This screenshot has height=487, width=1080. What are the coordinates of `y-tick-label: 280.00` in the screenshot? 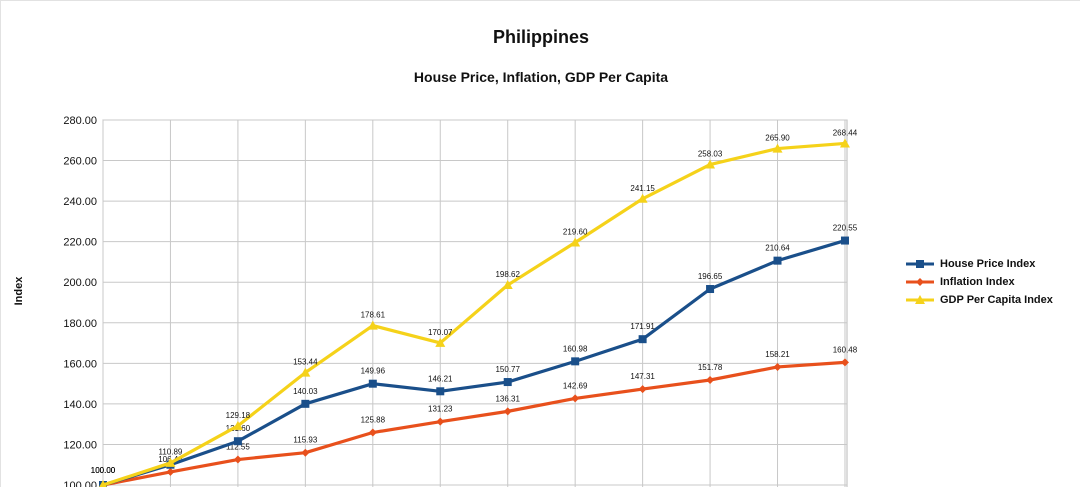 It's located at (80, 121).